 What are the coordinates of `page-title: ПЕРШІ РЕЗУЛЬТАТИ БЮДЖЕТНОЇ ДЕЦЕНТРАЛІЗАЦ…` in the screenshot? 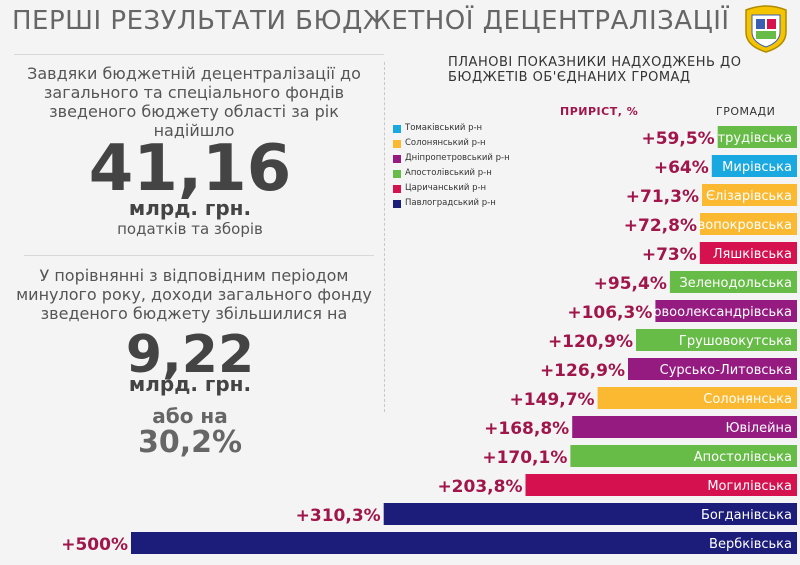 It's located at (371, 21).